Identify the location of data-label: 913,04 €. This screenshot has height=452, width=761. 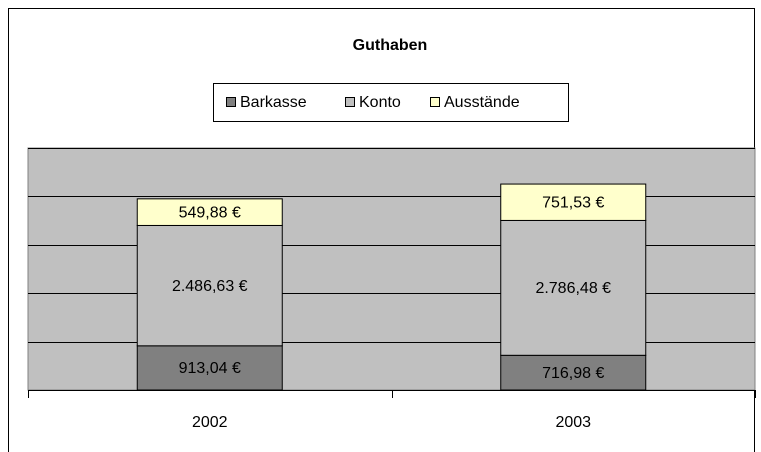
(210, 368).